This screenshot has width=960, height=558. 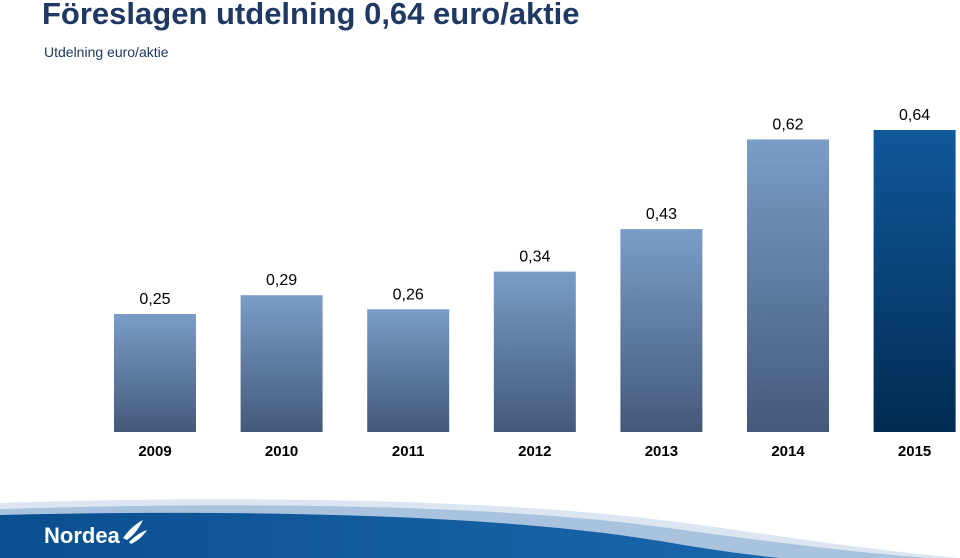 What do you see at coordinates (155, 373) in the screenshot?
I see `bar-2009` at bounding box center [155, 373].